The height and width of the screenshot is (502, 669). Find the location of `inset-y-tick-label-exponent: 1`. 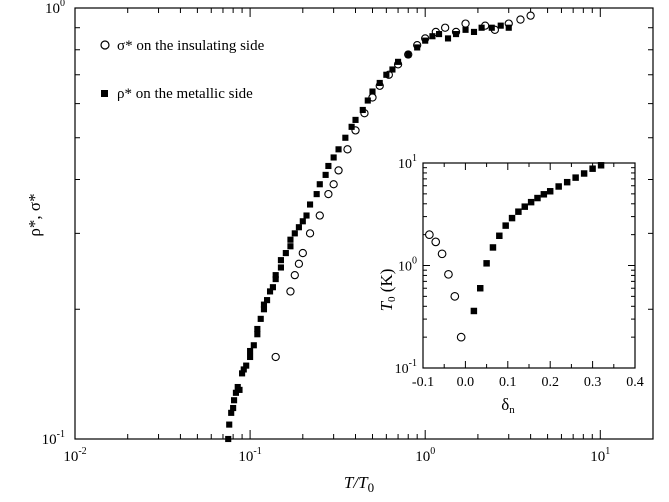

inset-y-tick-label-exponent: 1 is located at coordinates (414, 158).